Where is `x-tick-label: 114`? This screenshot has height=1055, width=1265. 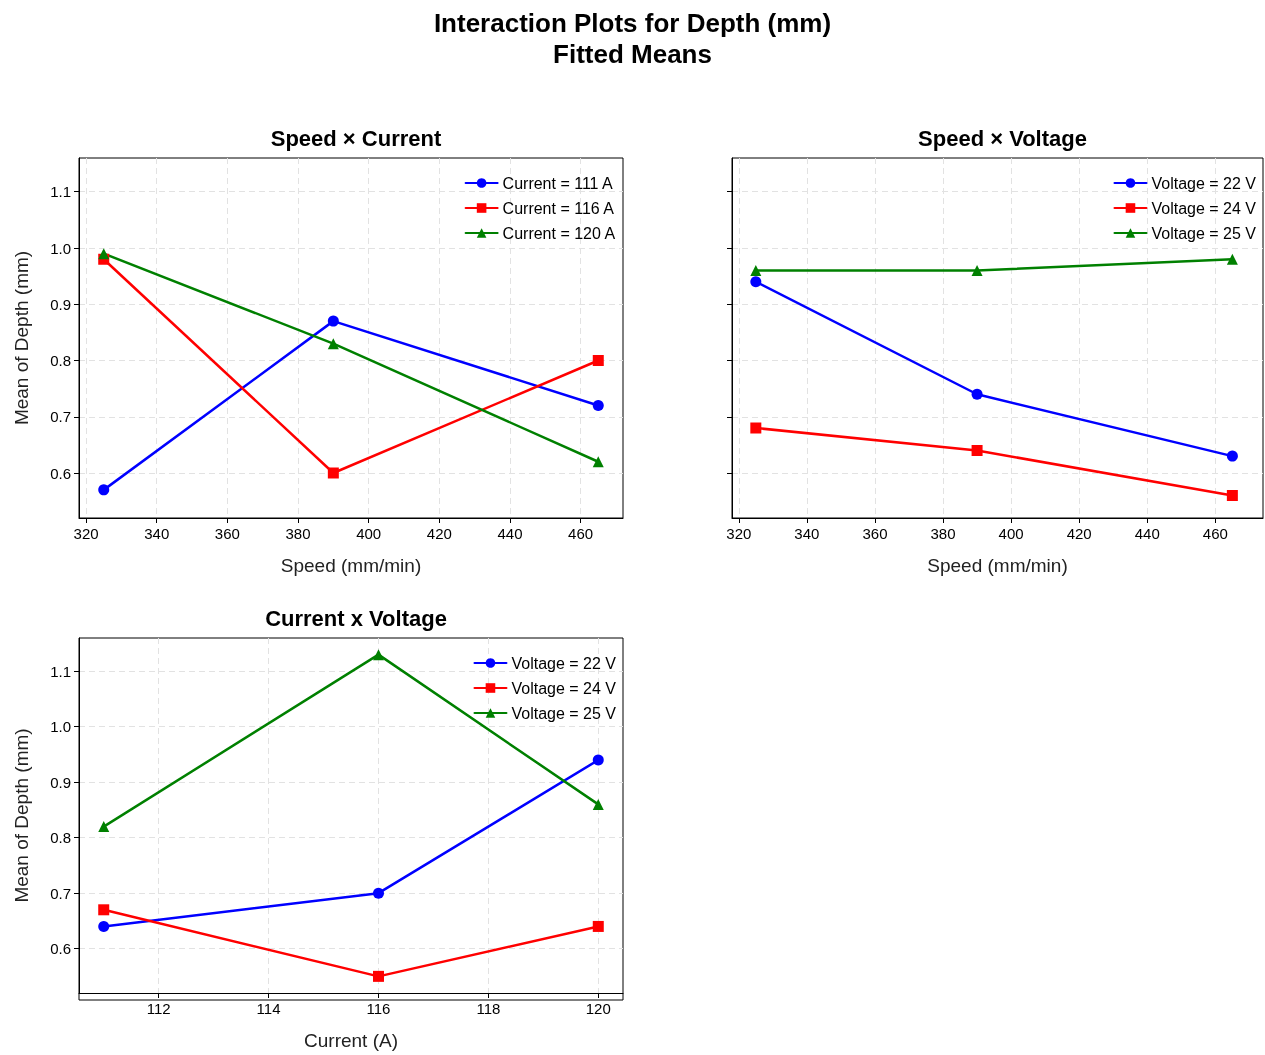
x-tick-label: 114 is located at coordinates (268, 1008).